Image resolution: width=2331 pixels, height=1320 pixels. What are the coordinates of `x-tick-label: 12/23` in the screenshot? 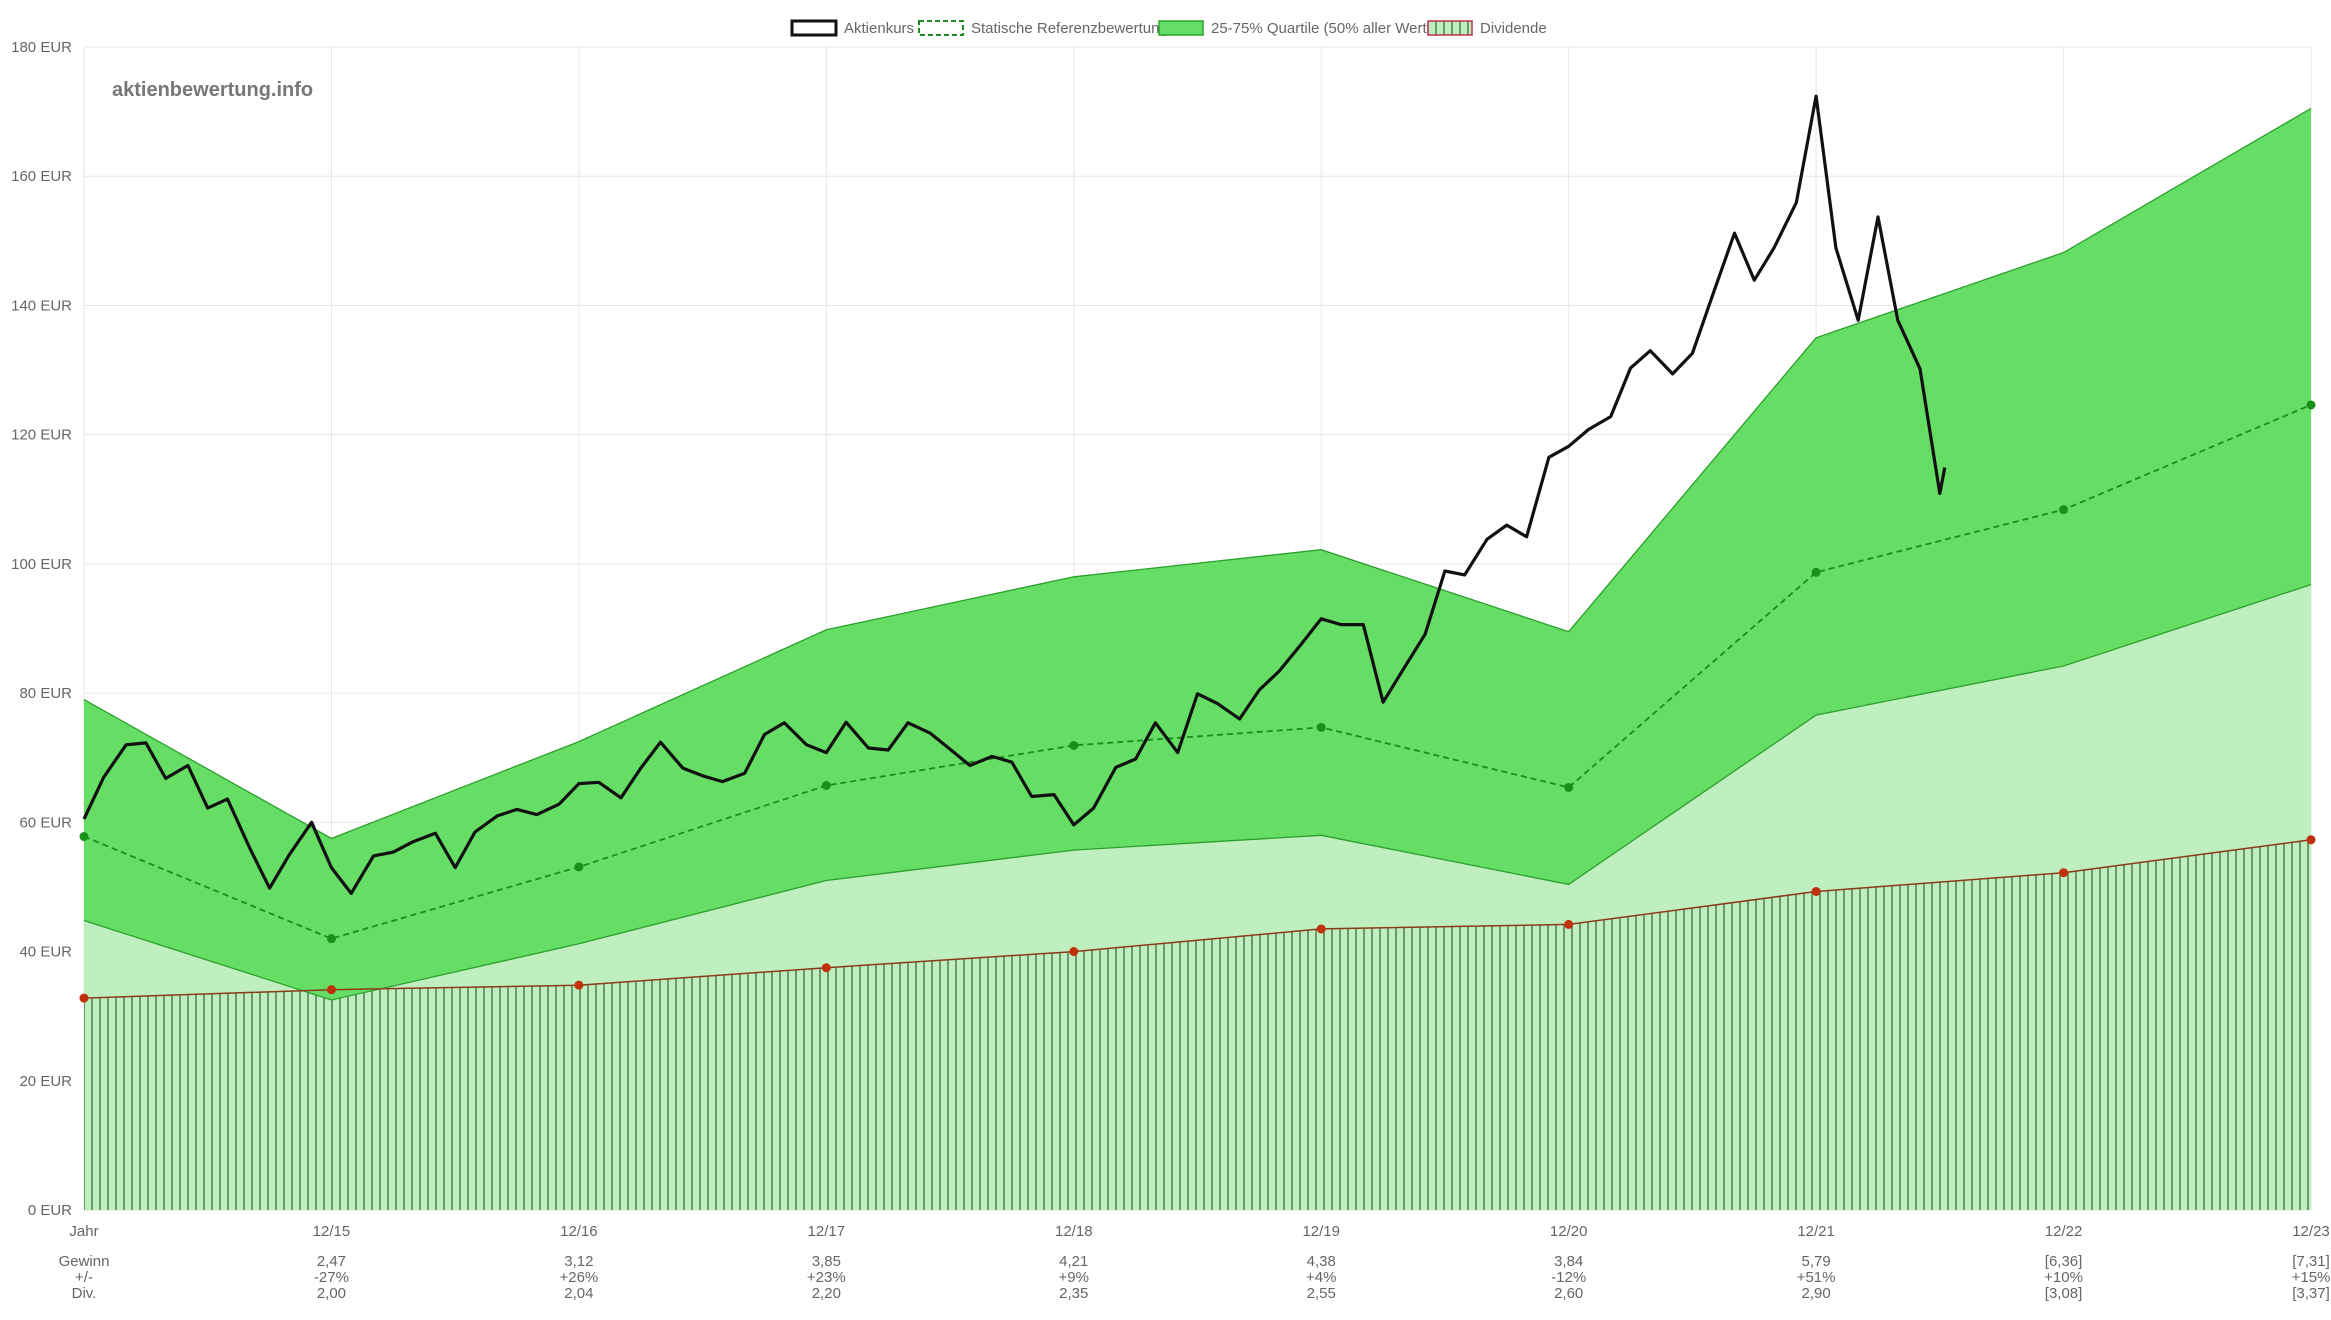 It's located at (2311, 1231).